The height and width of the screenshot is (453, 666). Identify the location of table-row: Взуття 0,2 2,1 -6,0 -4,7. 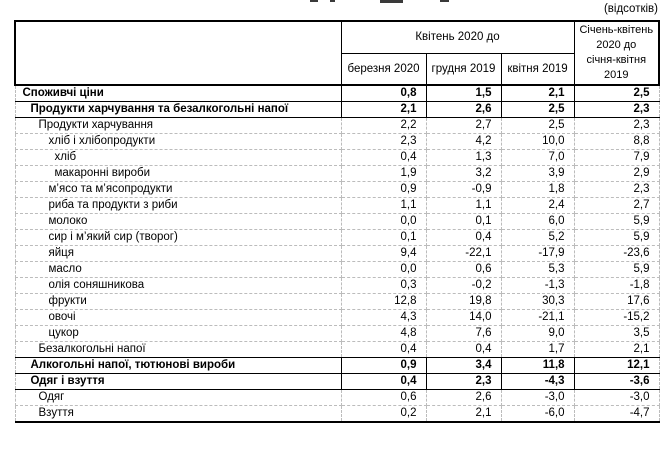
(337, 414).